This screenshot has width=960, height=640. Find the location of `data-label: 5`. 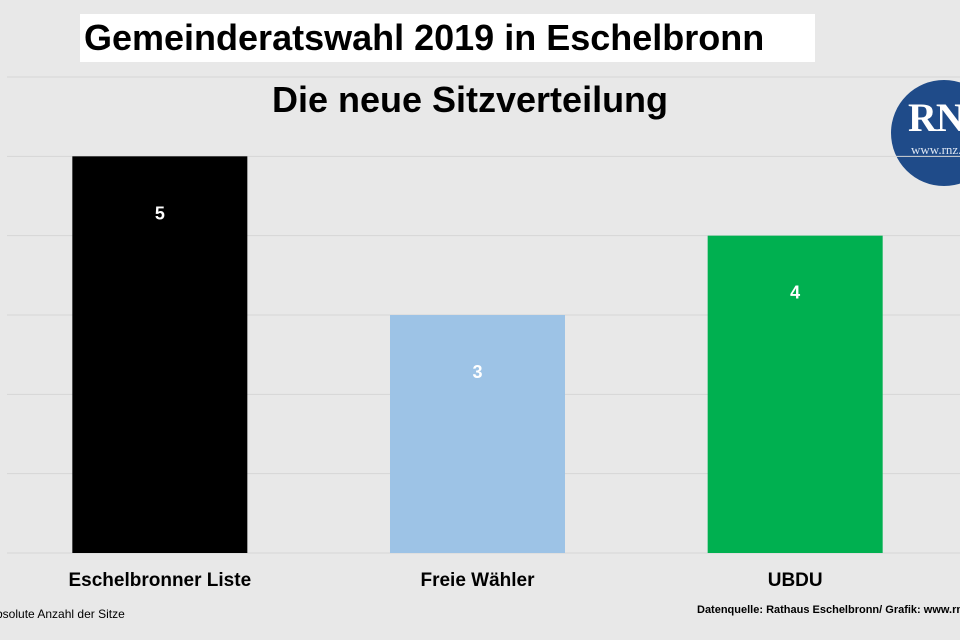

data-label: 5 is located at coordinates (160, 213).